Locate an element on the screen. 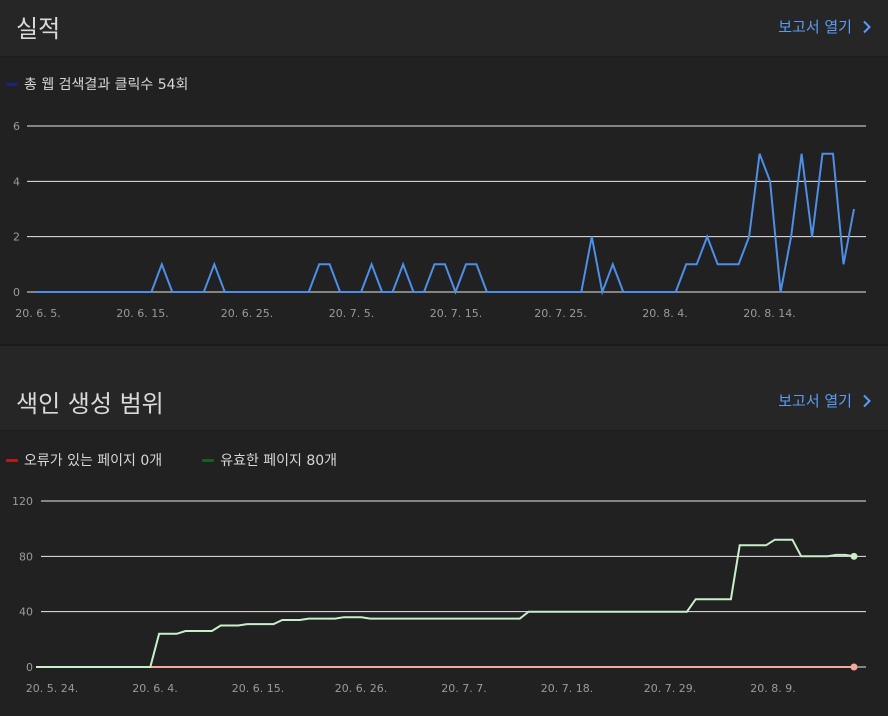 Image resolution: width=888 pixels, height=716 pixels. performance-open-report-link: 보고서 열기 is located at coordinates (826, 26).